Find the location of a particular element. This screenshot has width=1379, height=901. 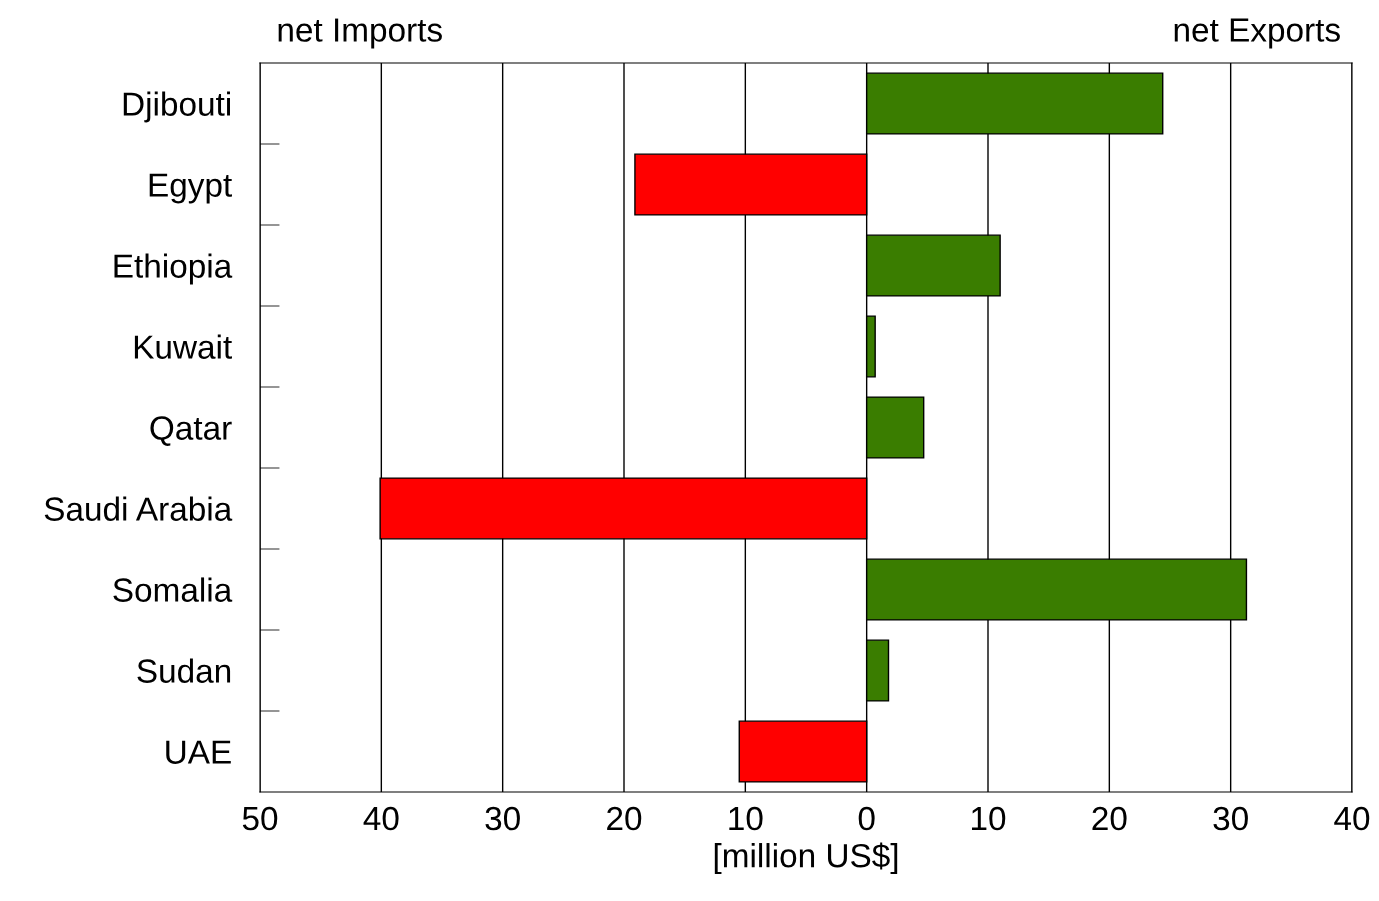

y-tick-label: Saudi Arabia is located at coordinates (138, 508).